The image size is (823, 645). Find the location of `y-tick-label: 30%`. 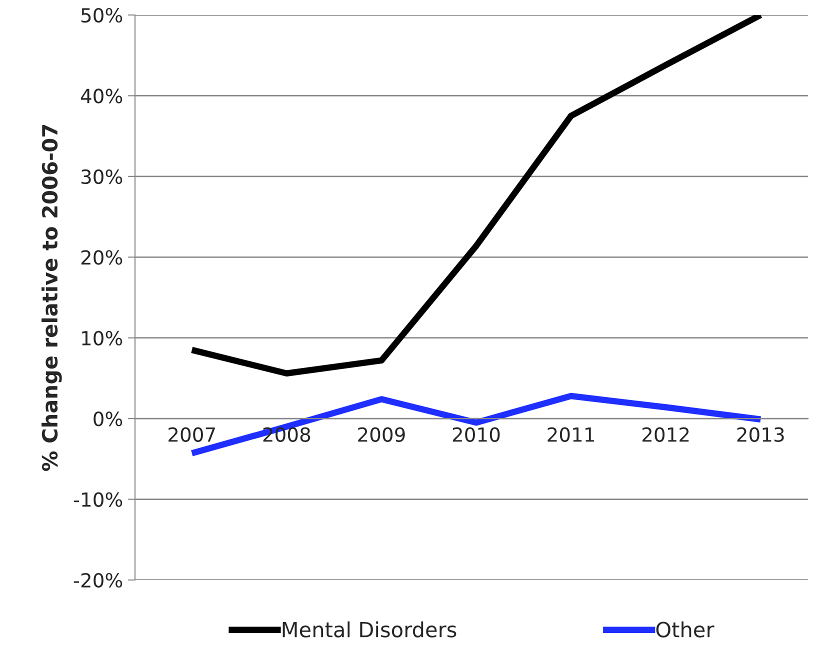

y-tick-label: 30% is located at coordinates (101, 176).